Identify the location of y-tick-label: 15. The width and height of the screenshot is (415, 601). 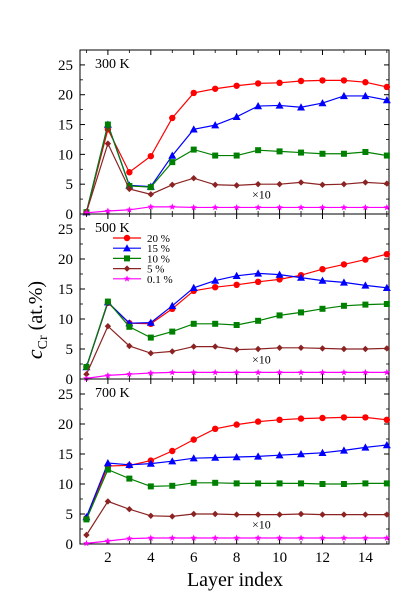
(65, 290).